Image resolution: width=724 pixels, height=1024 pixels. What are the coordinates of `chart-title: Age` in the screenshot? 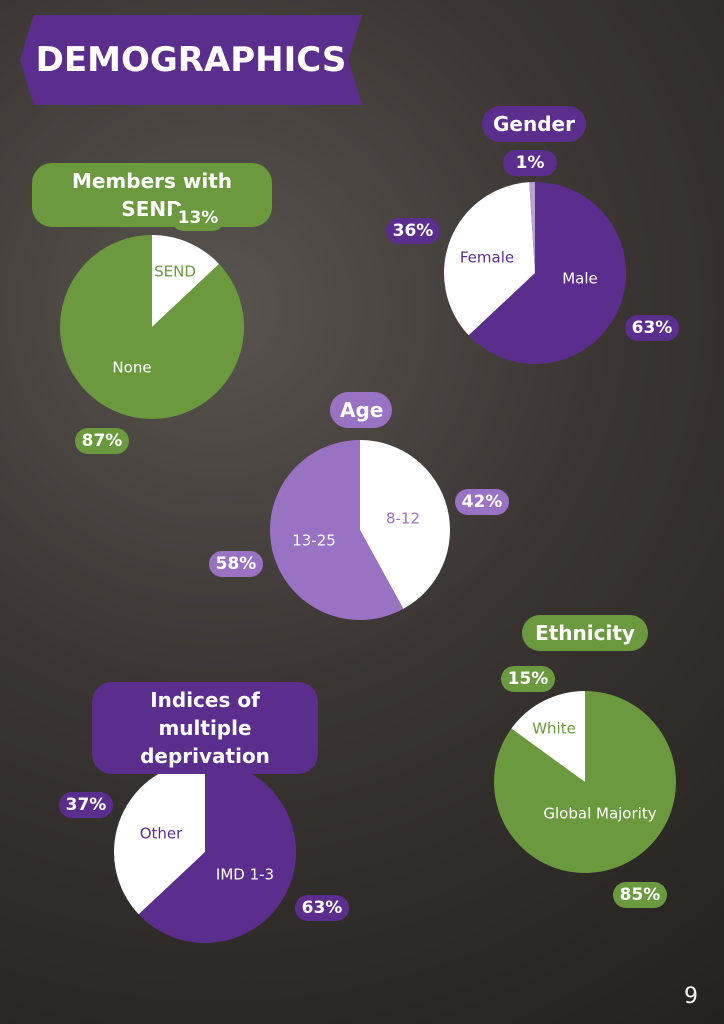 It's located at (361, 410).